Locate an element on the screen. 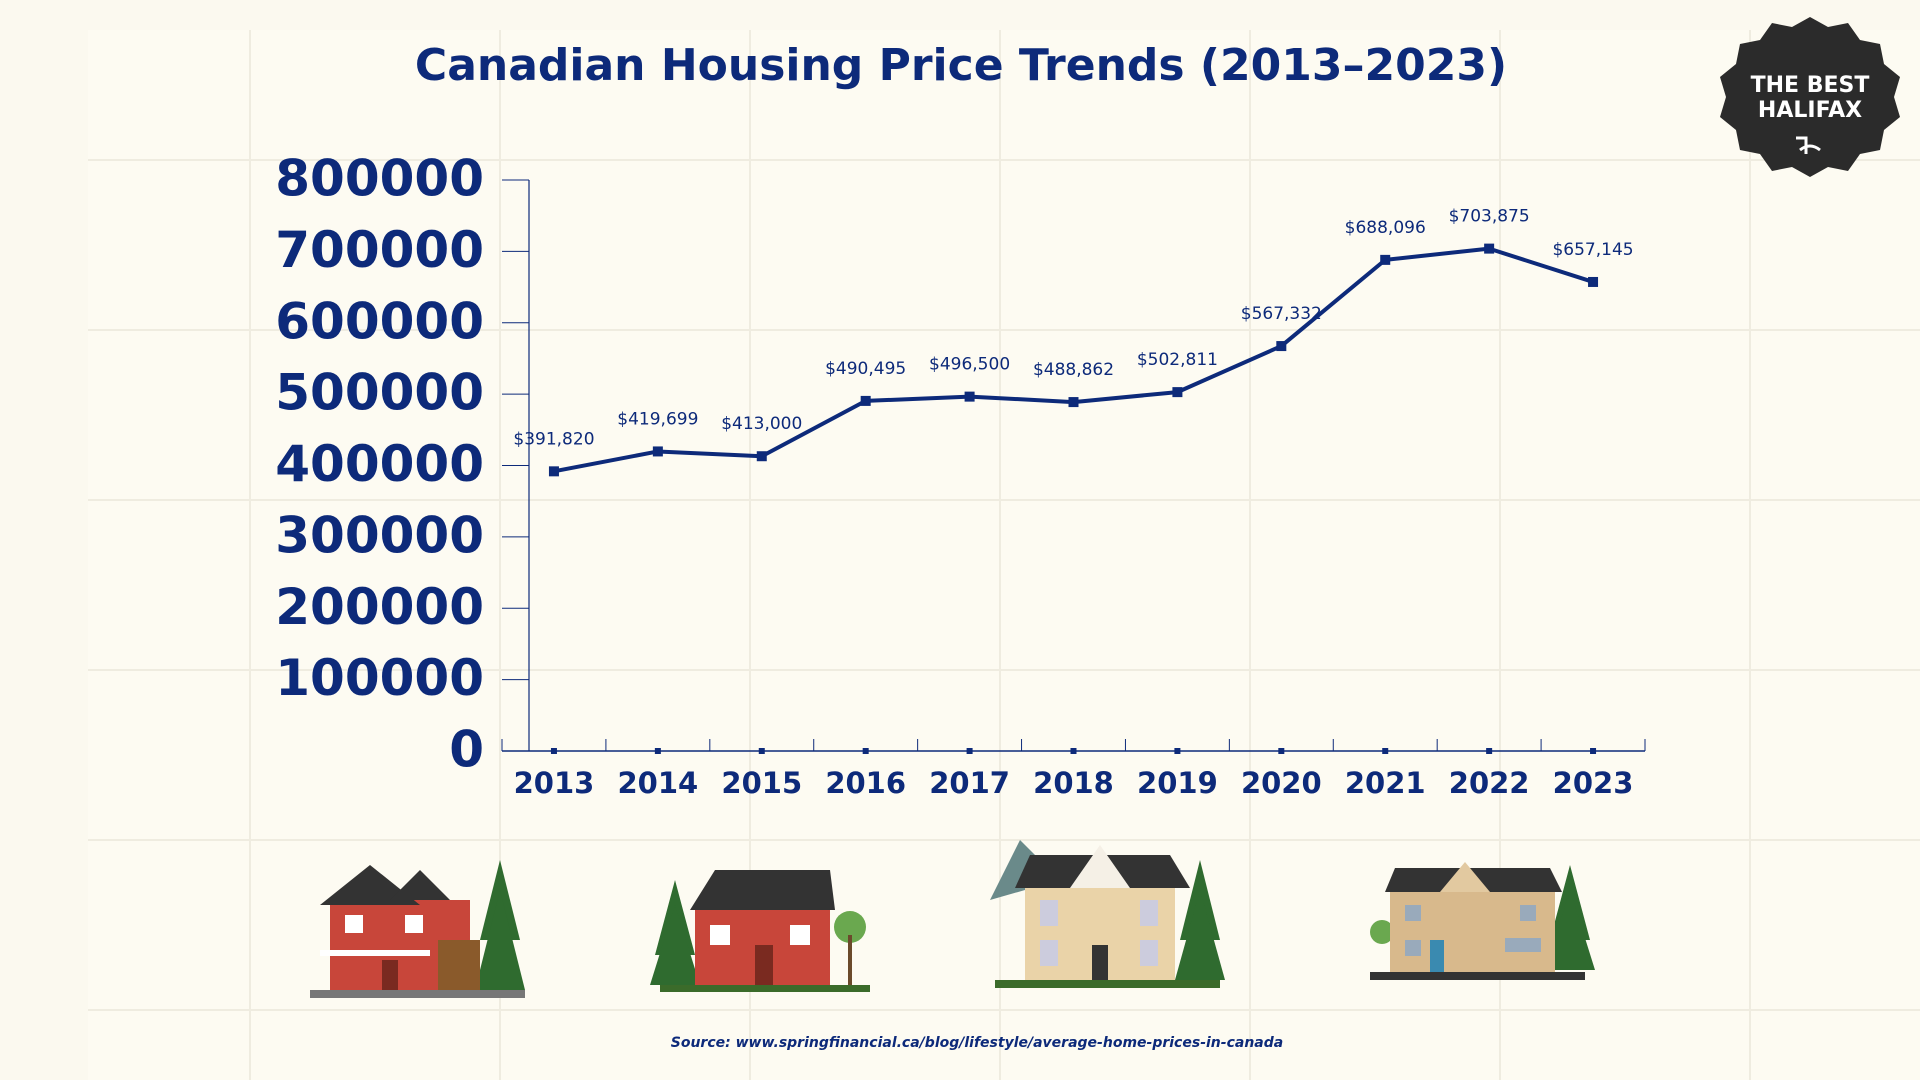 This screenshot has height=1080, width=1920. x-tick-label: 2014 is located at coordinates (658, 783).